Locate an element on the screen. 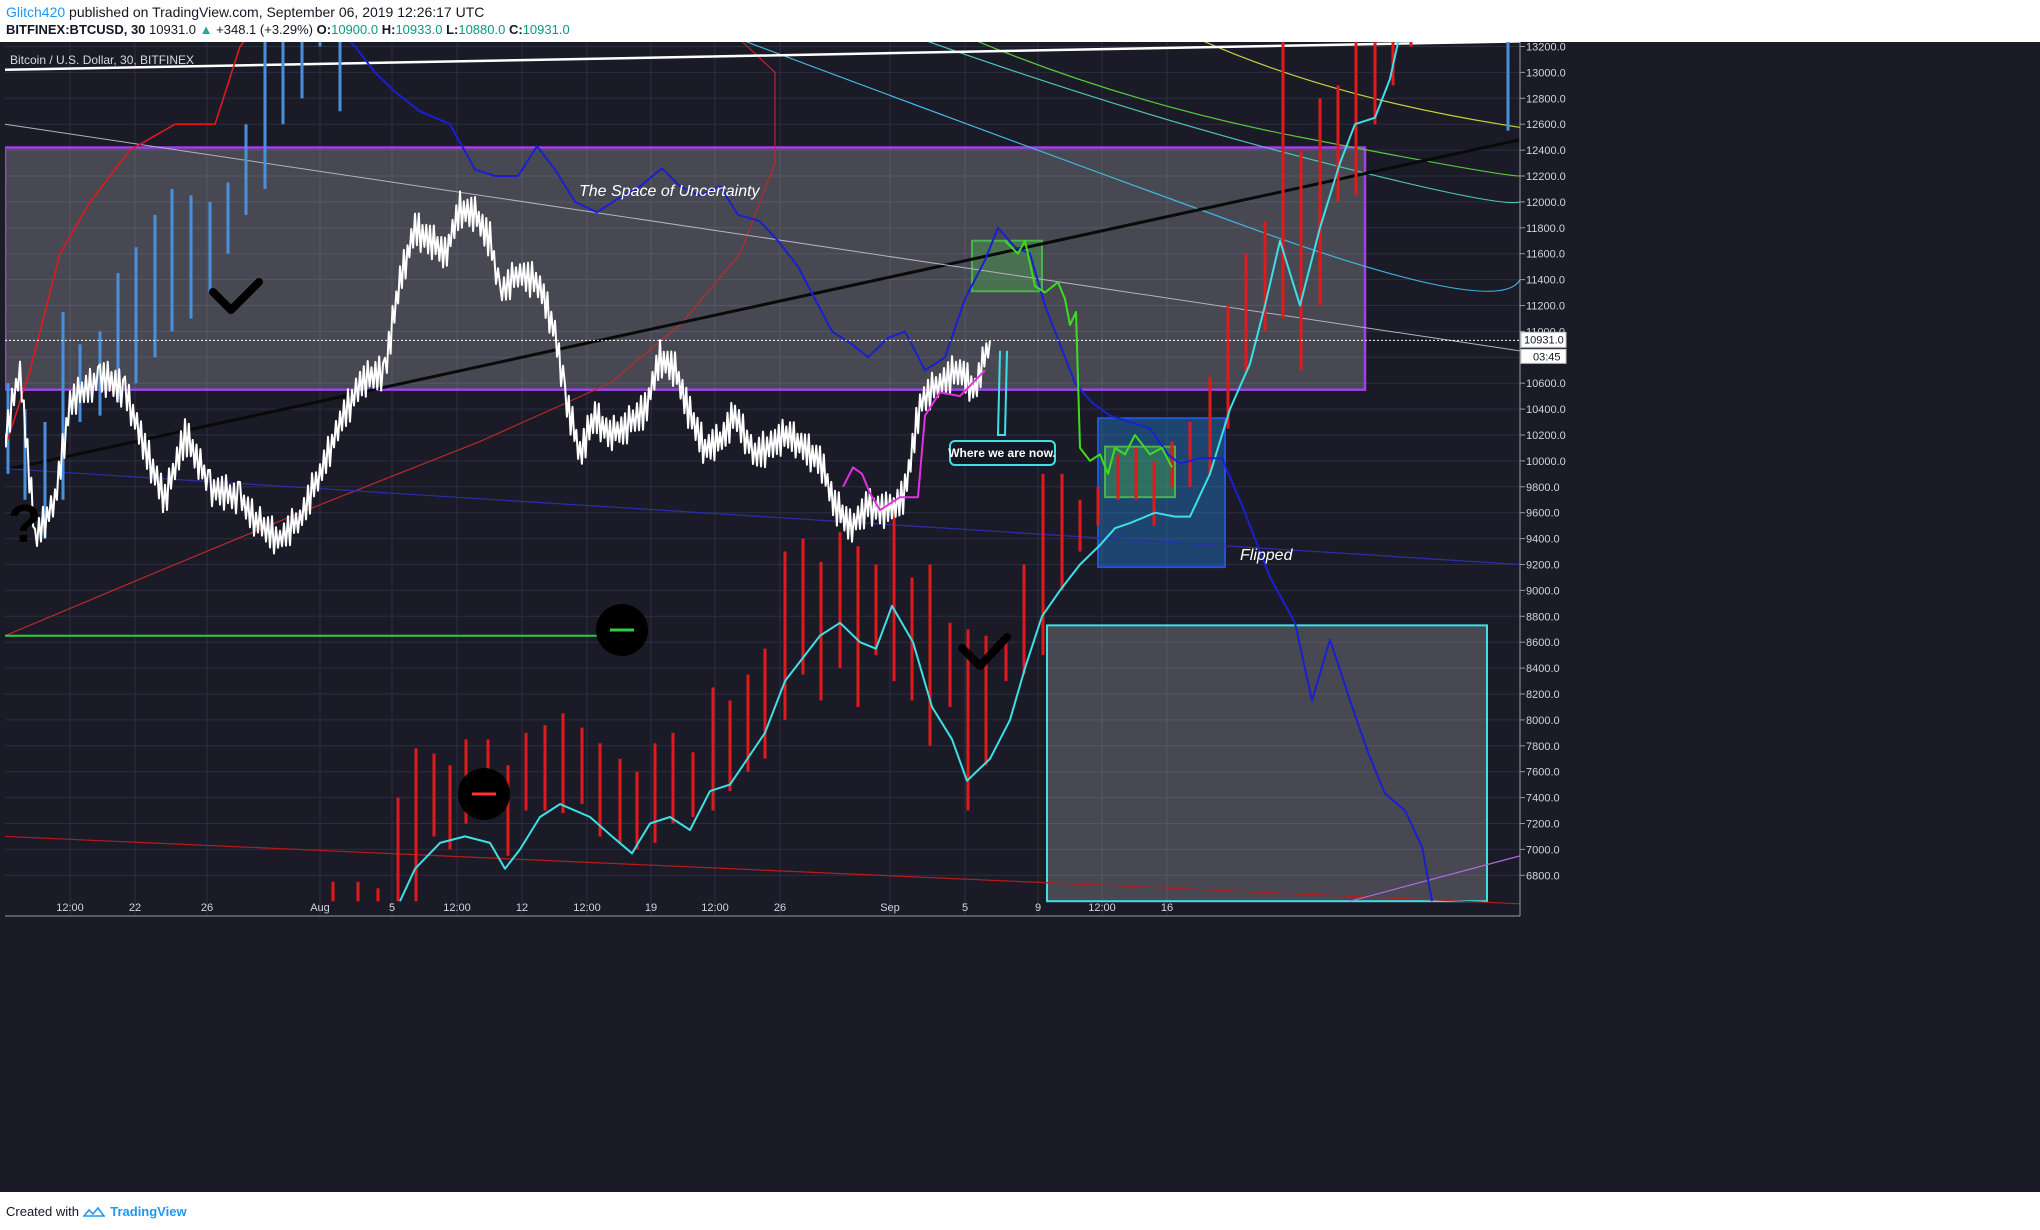 Image resolution: width=2040 pixels, height=1230 pixels. price-label: 10931.0 is located at coordinates (1544, 340).